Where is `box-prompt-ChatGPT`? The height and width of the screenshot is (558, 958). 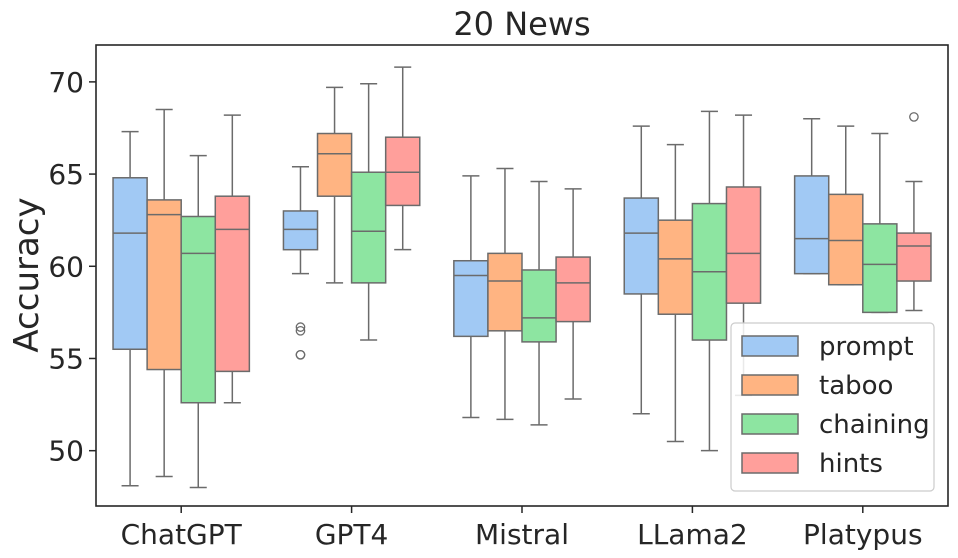
box-prompt-ChatGPT is located at coordinates (130, 308).